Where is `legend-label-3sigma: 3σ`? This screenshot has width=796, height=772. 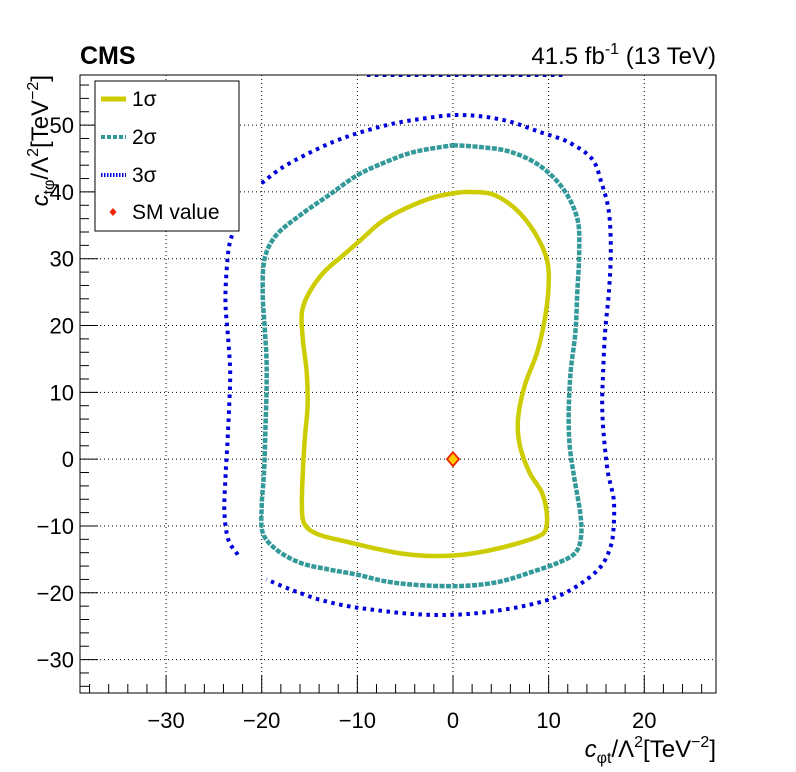 legend-label-3sigma: 3σ is located at coordinates (144, 175).